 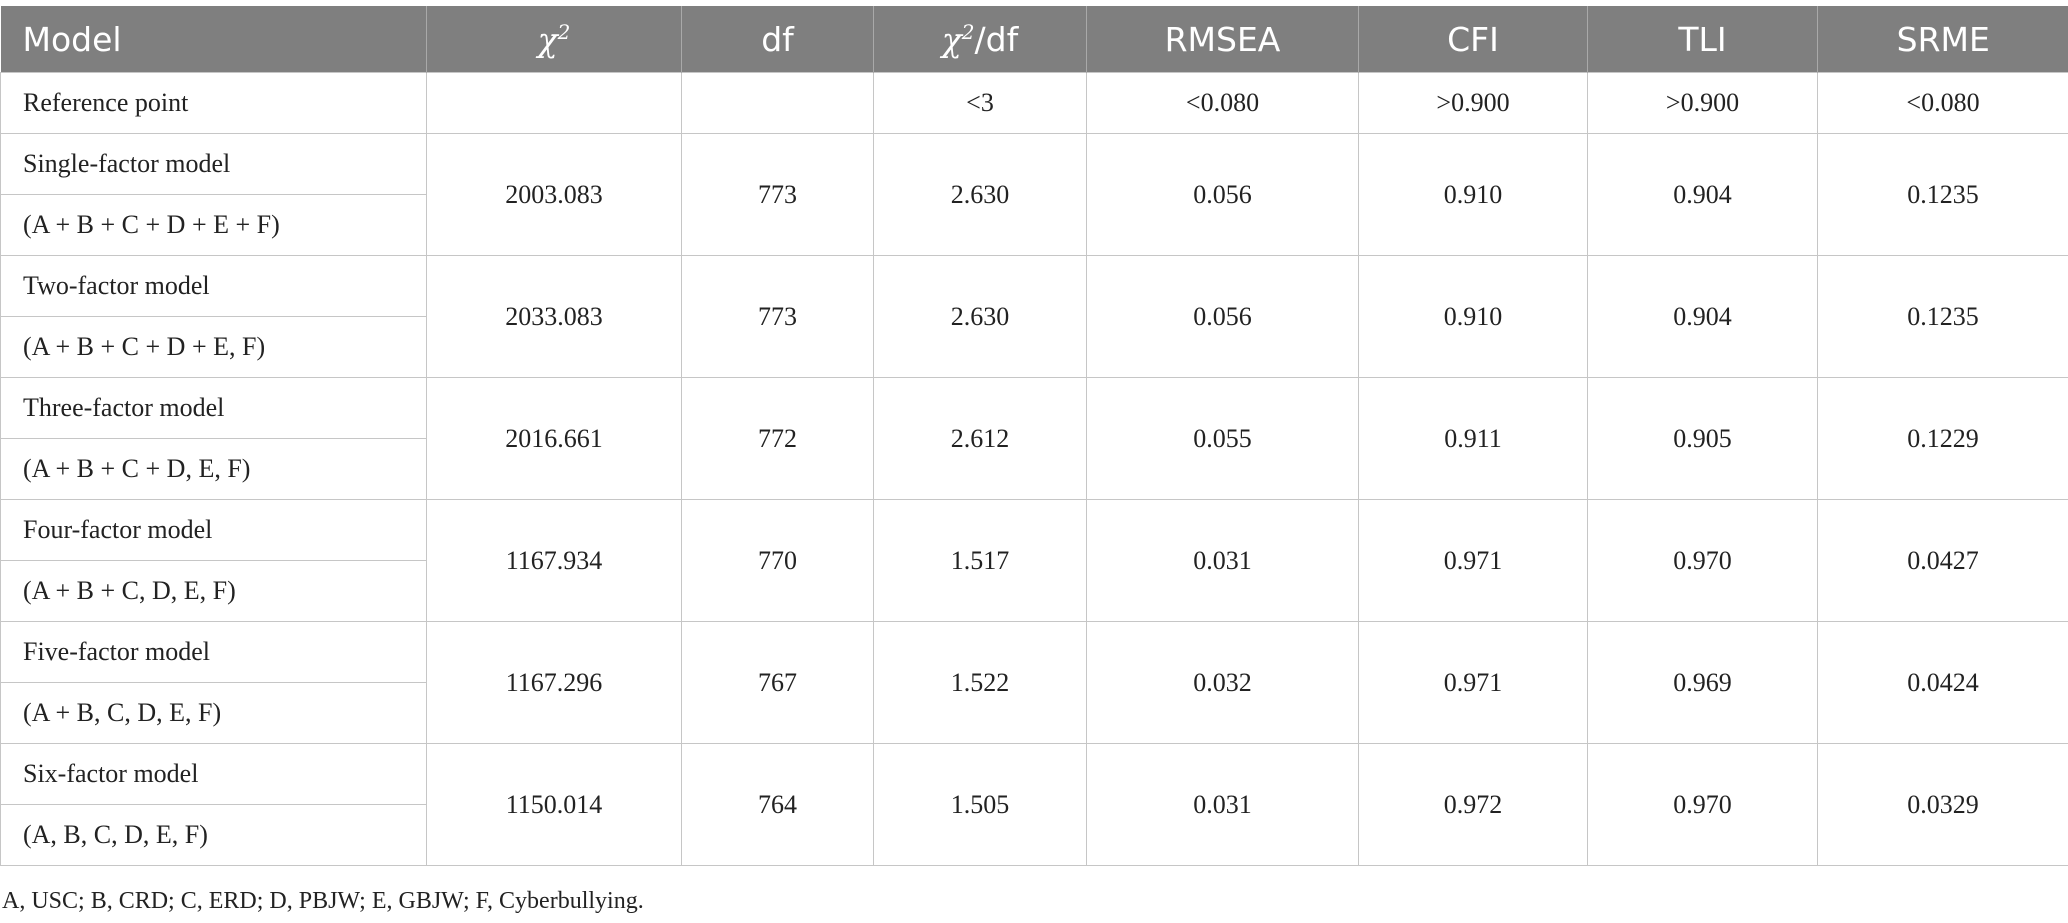 I want to click on model-srme: 0.0424, so click(x=1942, y=682).